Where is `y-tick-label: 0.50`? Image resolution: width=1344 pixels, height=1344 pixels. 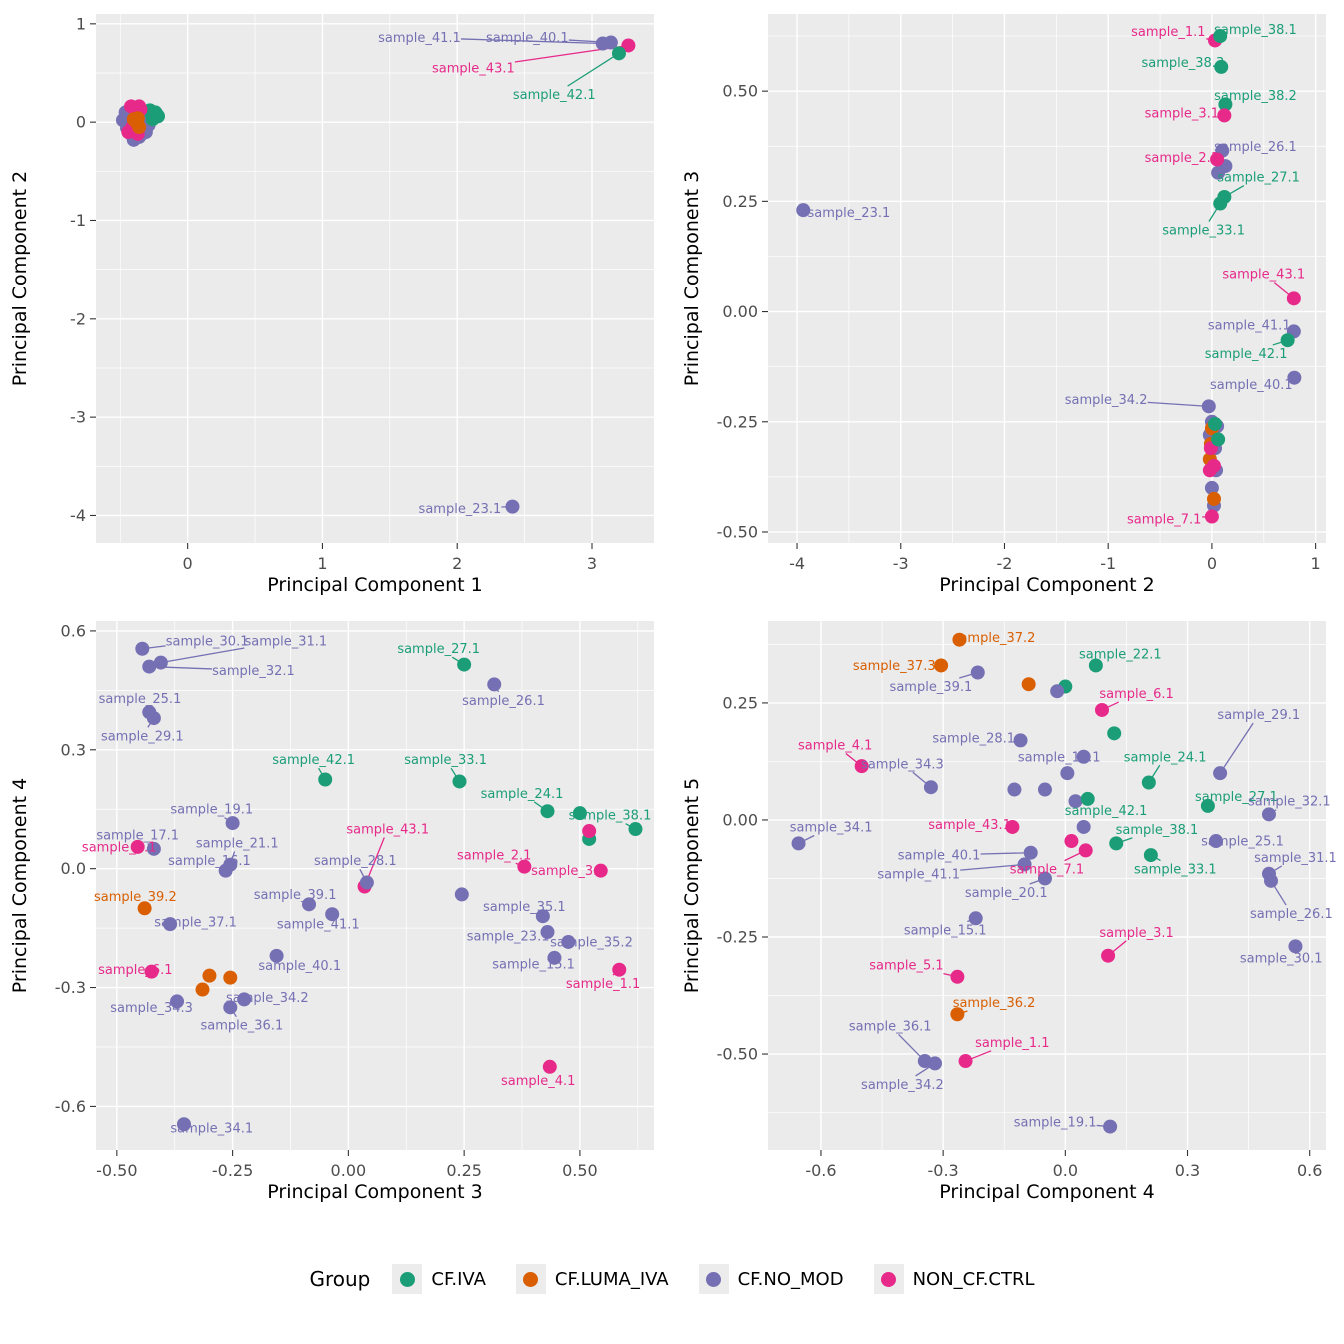 y-tick-label: 0.50 is located at coordinates (740, 91).